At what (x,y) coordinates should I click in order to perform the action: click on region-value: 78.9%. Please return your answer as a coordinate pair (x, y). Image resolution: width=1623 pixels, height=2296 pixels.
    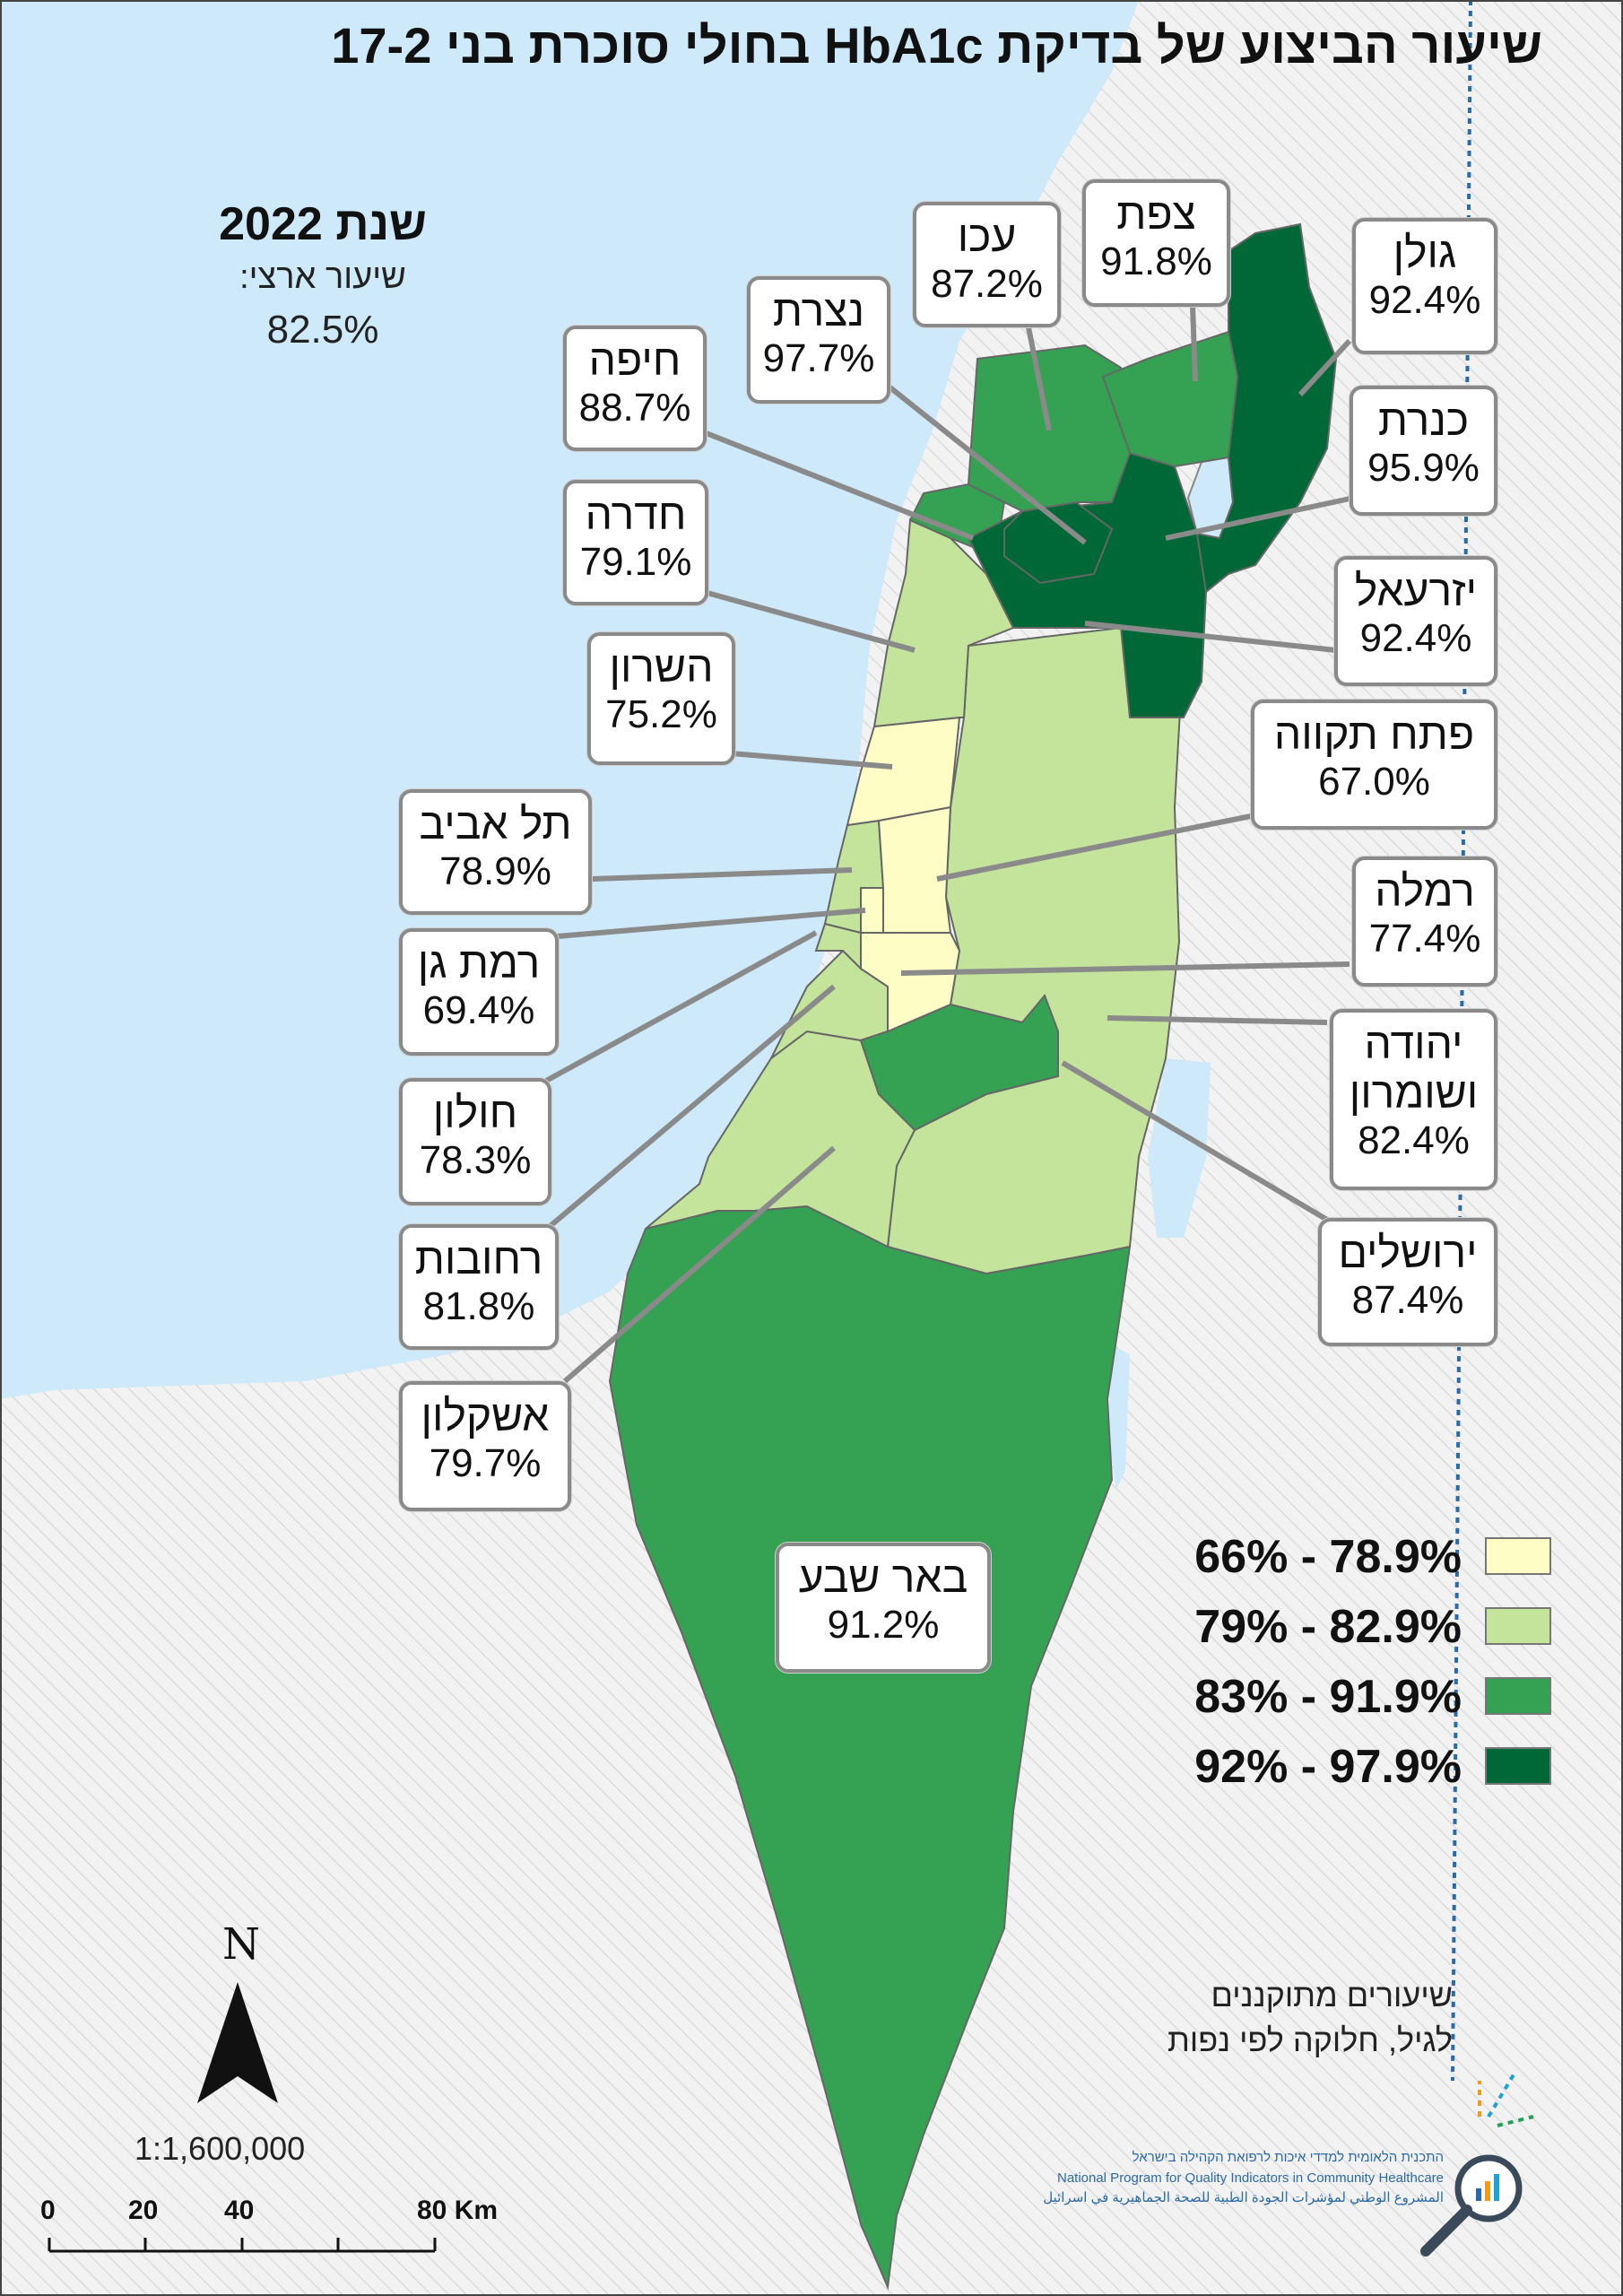
    Looking at the image, I should click on (495, 871).